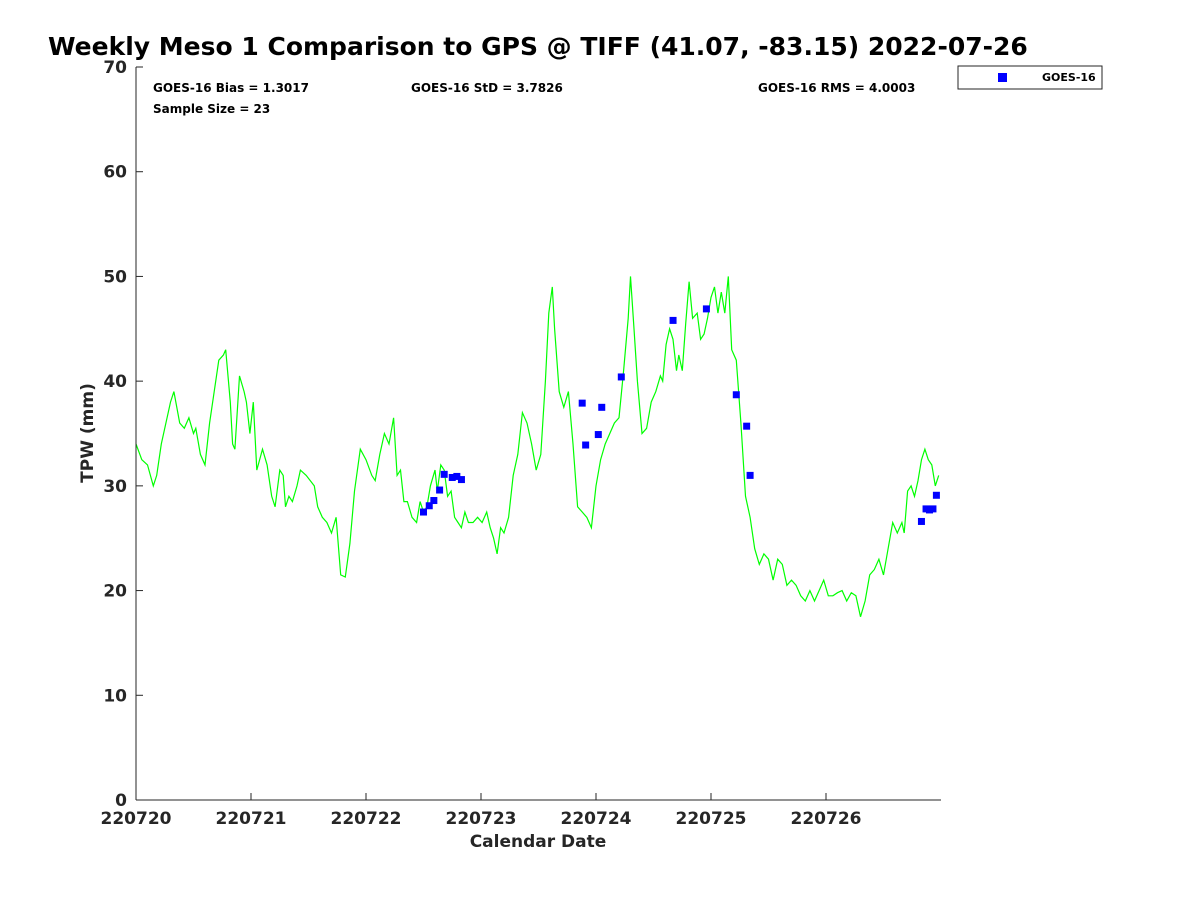 The height and width of the screenshot is (900, 1200). Describe the element at coordinates (251, 819) in the screenshot. I see `x-tick-label: 220721` at that location.